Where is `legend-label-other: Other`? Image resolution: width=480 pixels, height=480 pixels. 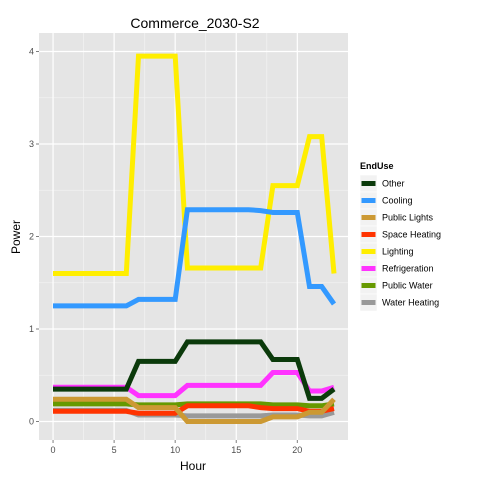
legend-label-other: Other is located at coordinates (393, 184).